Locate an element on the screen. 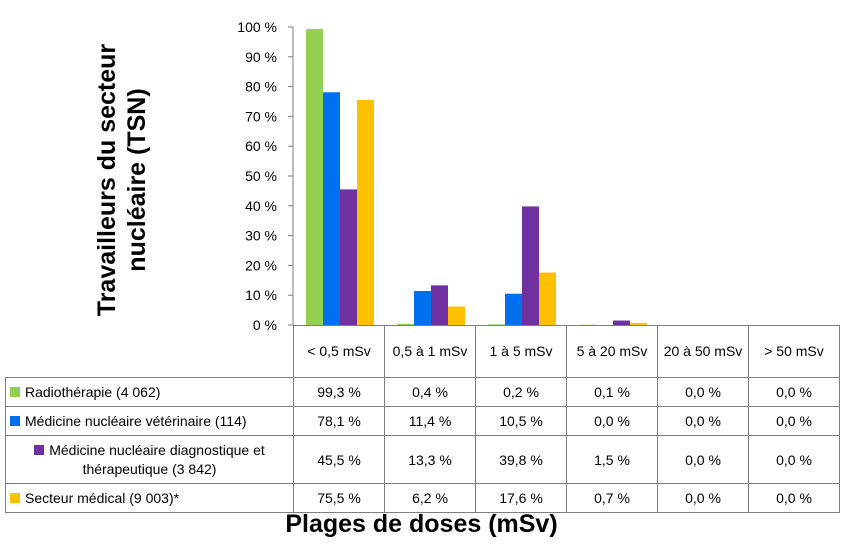 This screenshot has width=843, height=552. y-tick-label: 50 % is located at coordinates (261, 176).